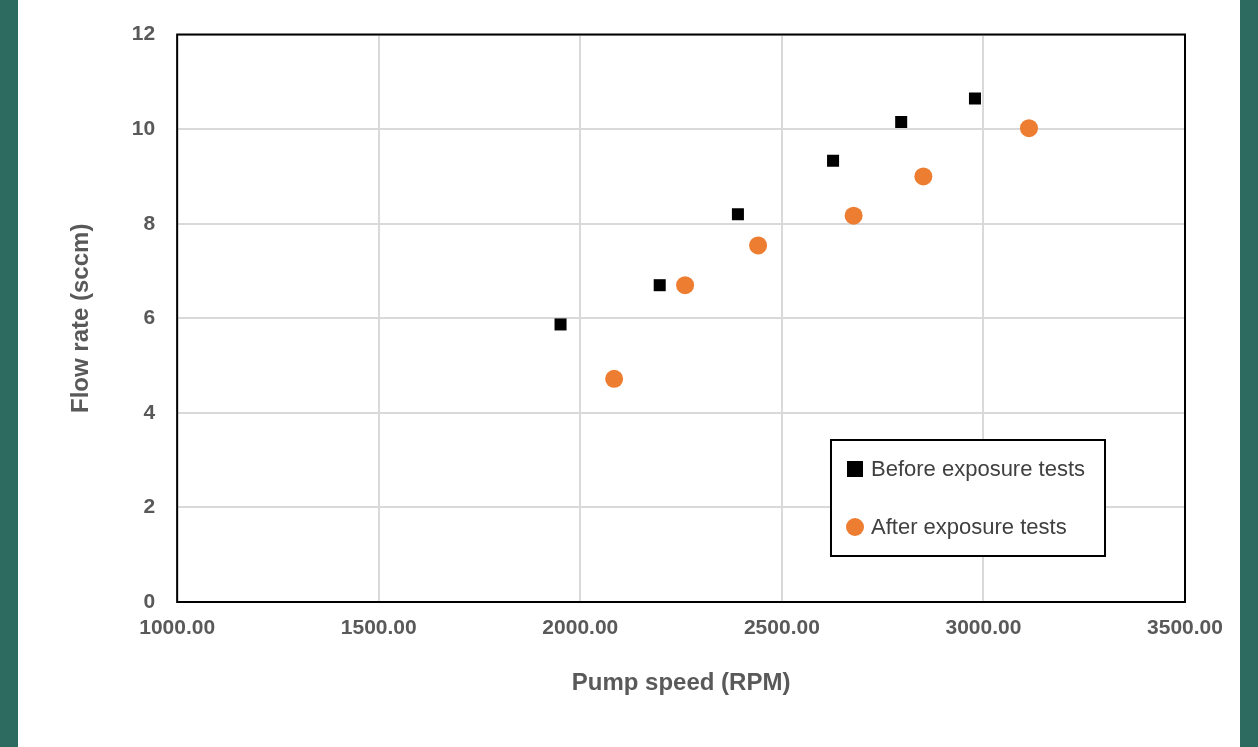  I want to click on y-tick-label: 10, so click(143, 127).